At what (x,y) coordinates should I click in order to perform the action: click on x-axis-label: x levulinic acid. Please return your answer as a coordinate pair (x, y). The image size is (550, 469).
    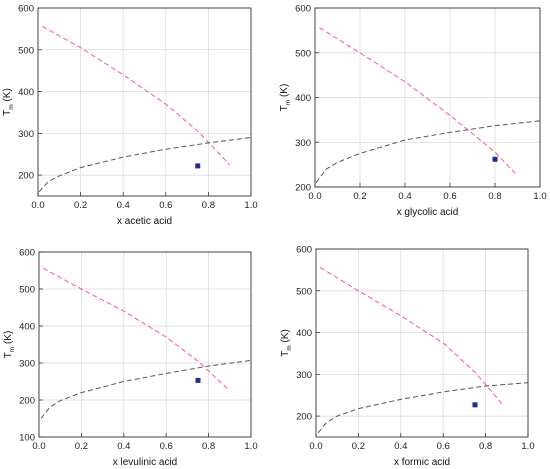
    Looking at the image, I should click on (145, 462).